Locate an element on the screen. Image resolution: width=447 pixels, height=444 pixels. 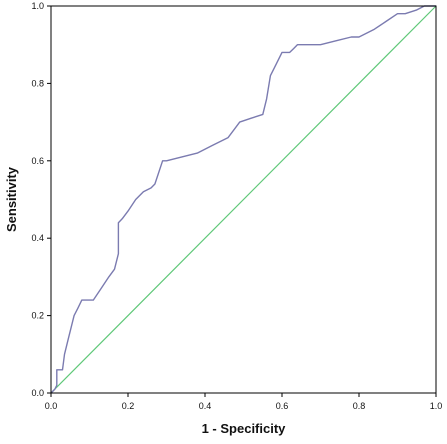
y-tick-label: 0.8 is located at coordinates (37, 83).